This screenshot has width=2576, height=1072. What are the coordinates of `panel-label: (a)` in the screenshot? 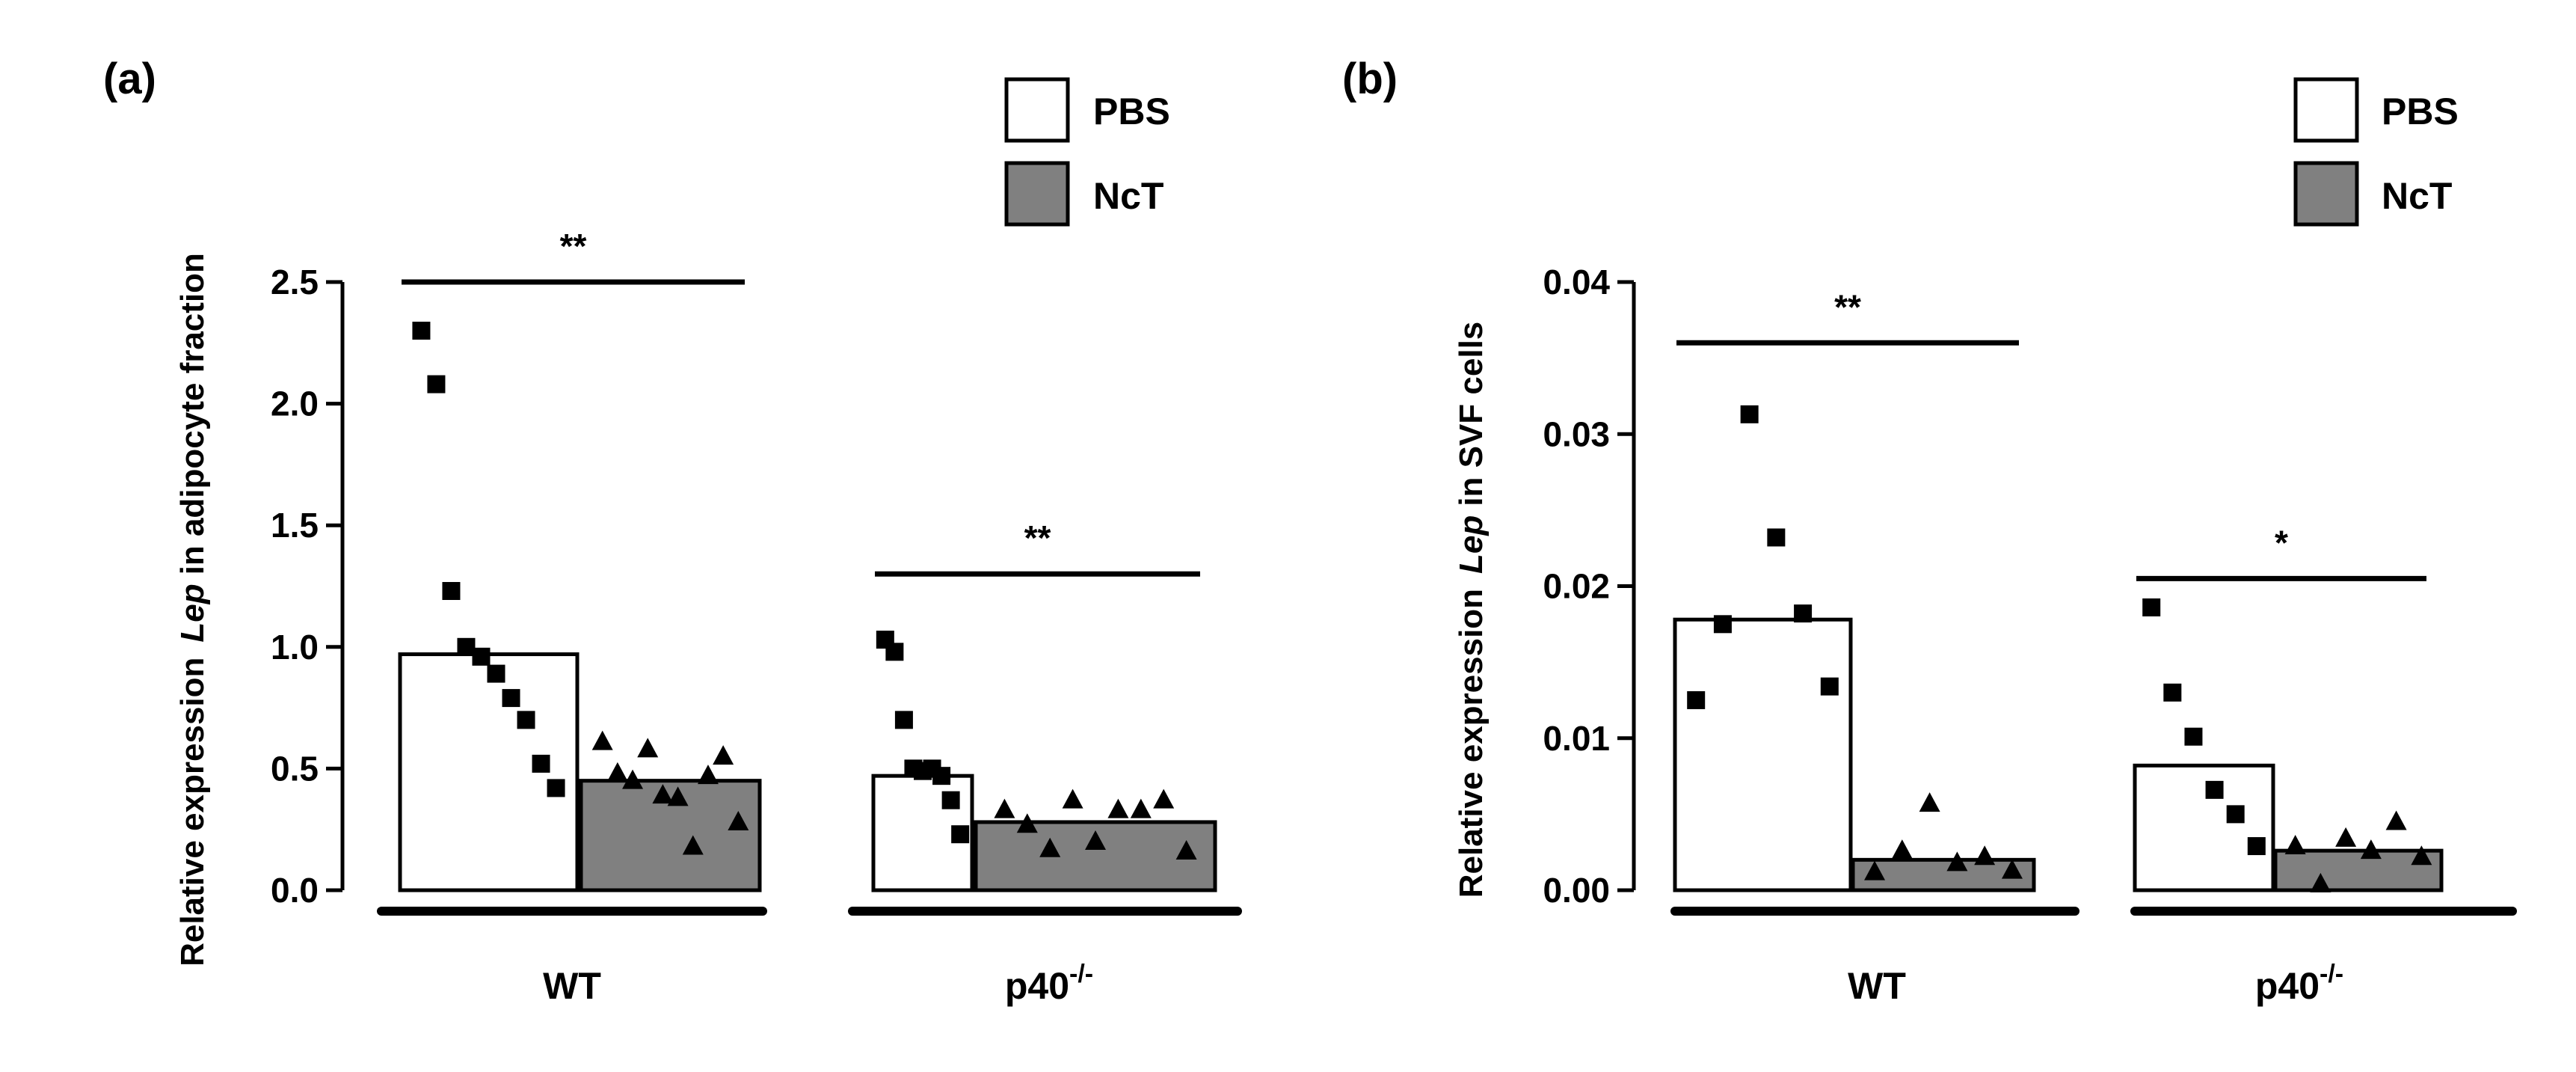 It's located at (129, 79).